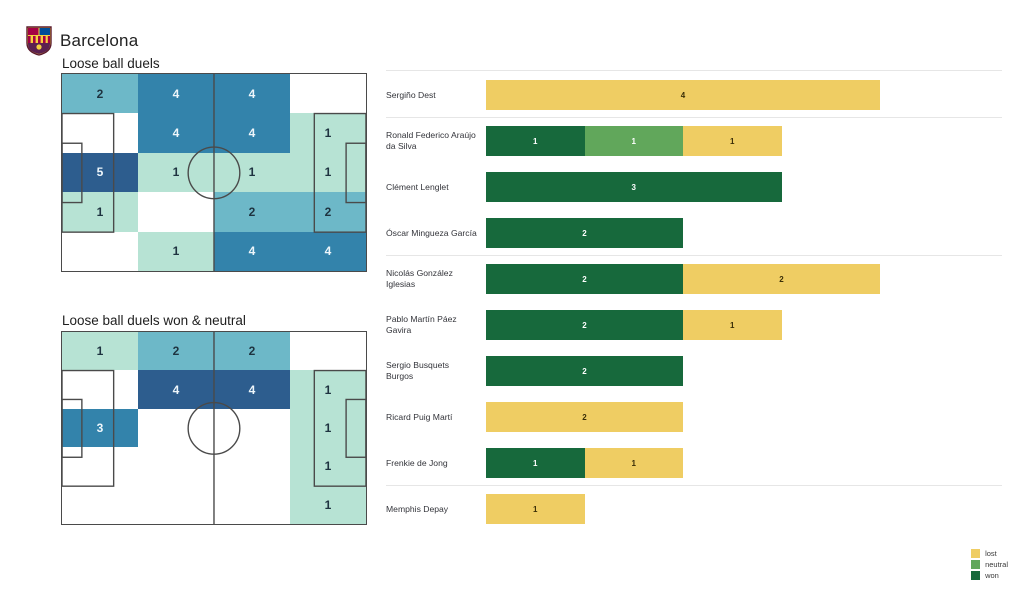 This screenshot has height=602, width=1024. I want to click on bar-chart-row: Clément Lenglet 3, so click(694, 187).